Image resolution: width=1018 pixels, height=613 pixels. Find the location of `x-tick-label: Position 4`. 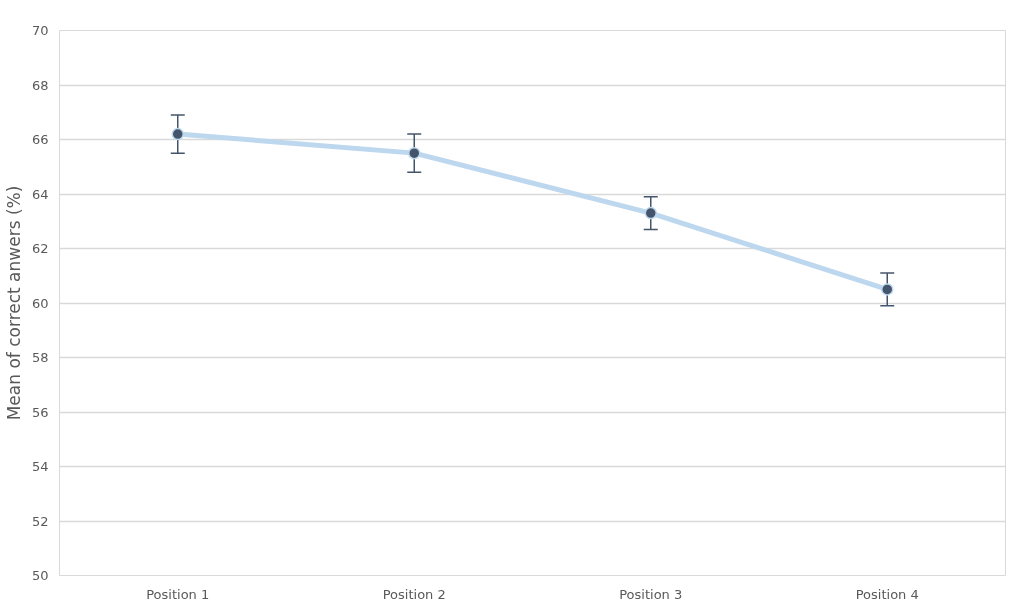

x-tick-label: Position 4 is located at coordinates (887, 594).